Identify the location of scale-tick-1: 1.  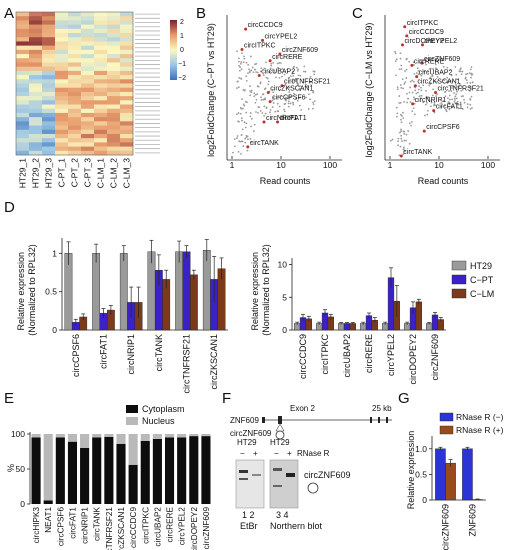
(182, 36).